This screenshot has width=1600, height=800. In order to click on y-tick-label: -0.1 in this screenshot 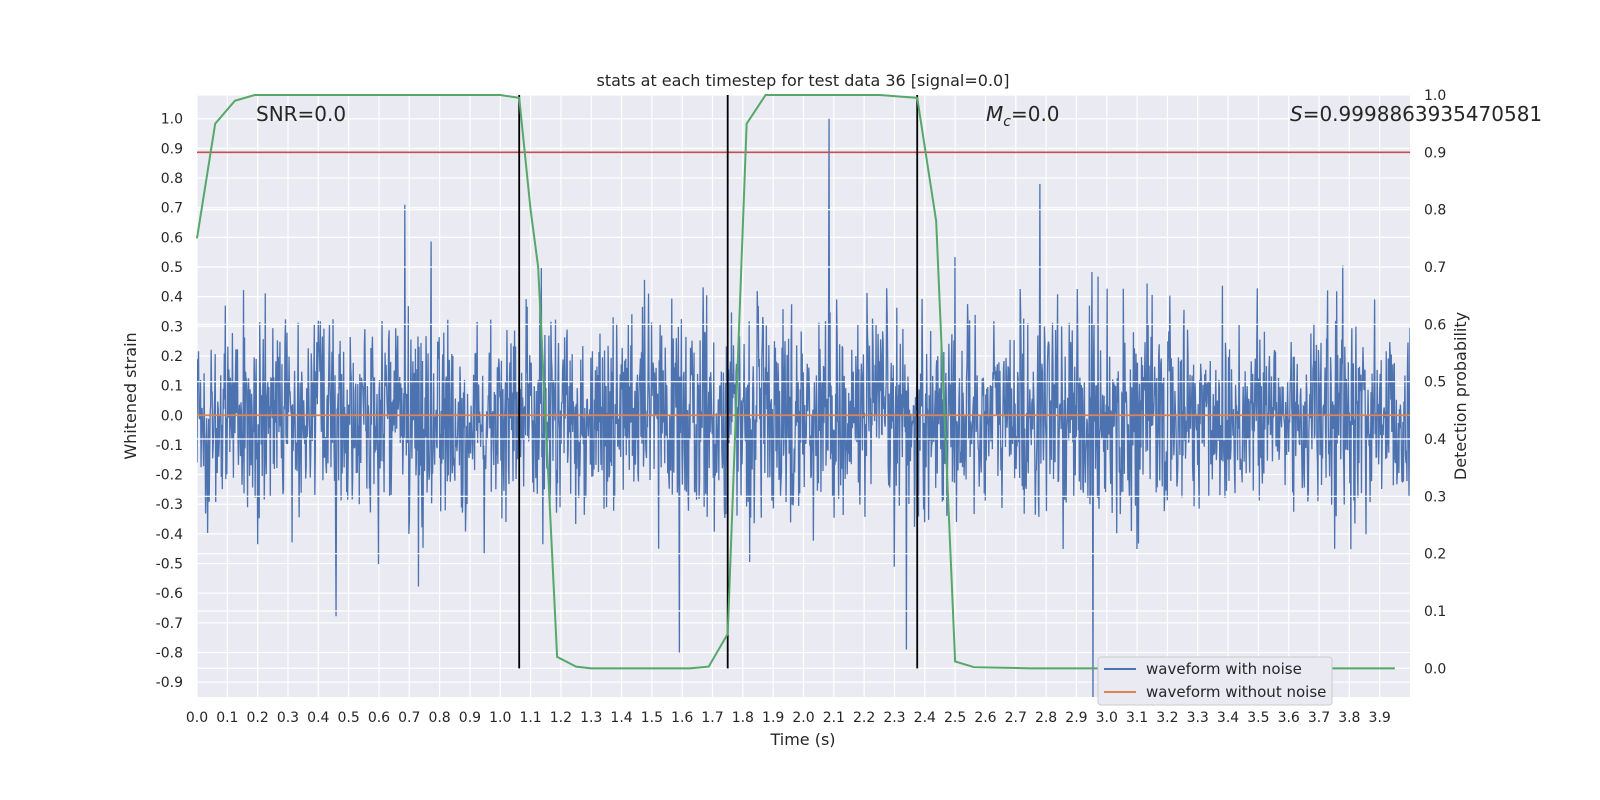, I will do `click(169, 446)`.